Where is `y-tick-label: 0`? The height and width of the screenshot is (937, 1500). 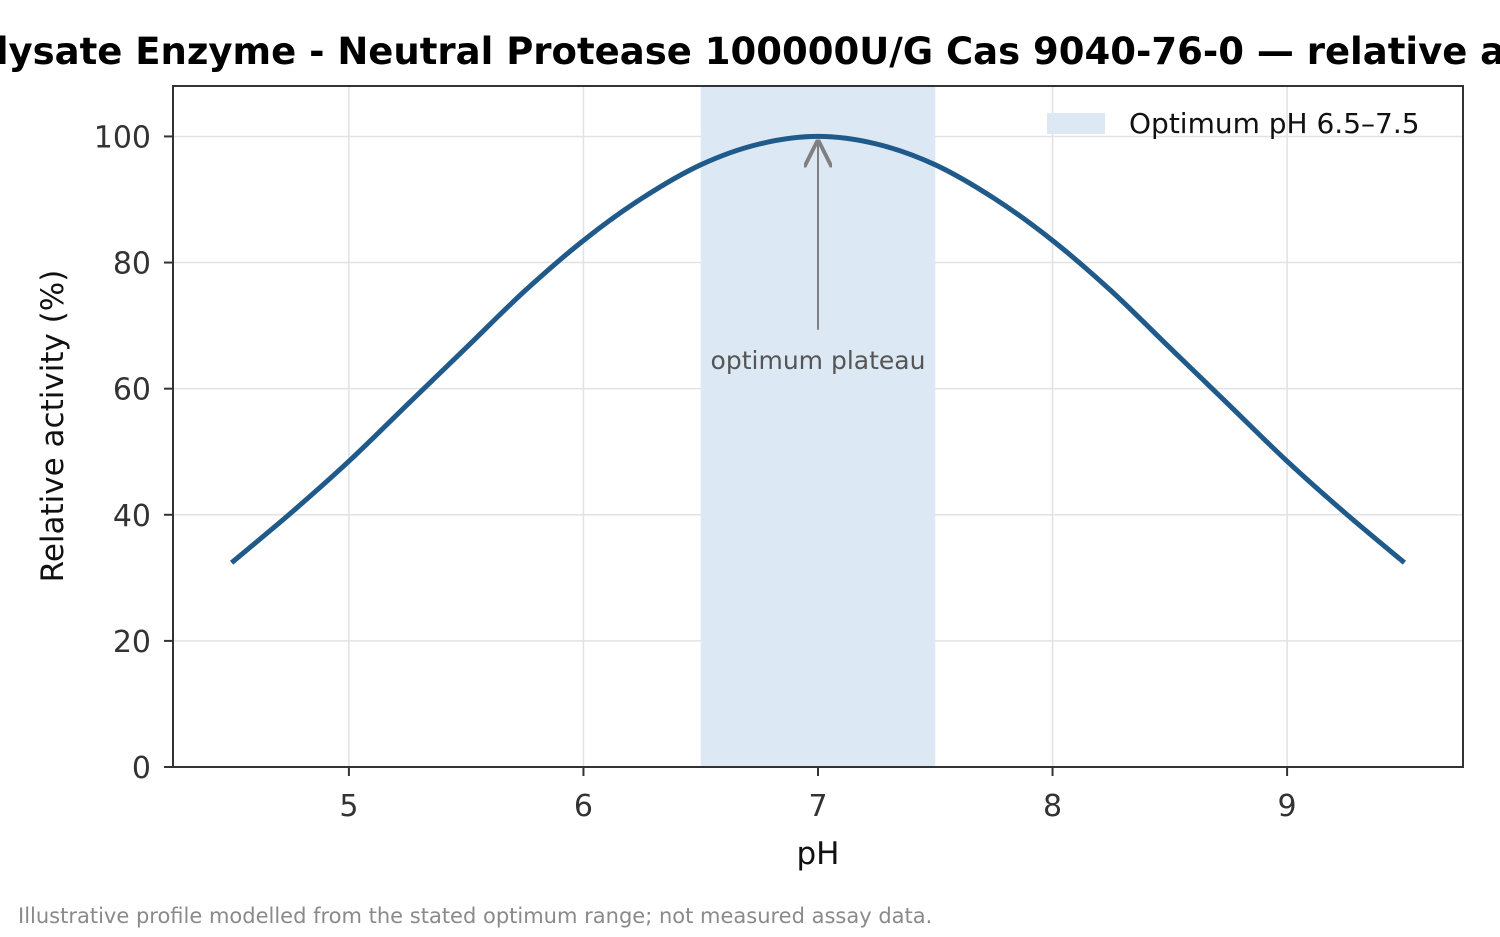 y-tick-label: 0 is located at coordinates (141, 768).